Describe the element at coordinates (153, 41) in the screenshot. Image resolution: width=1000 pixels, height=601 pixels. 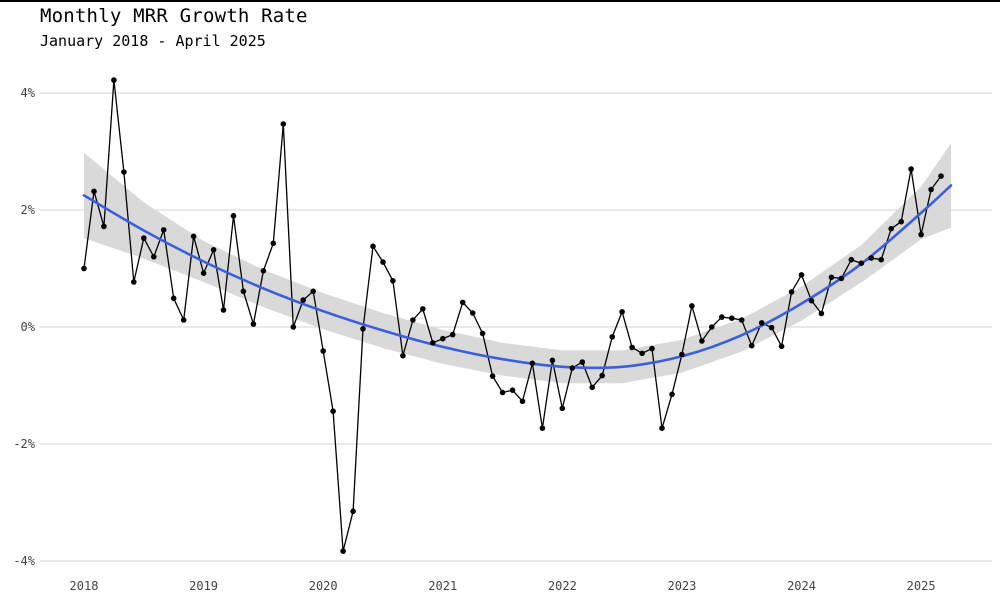
I see `chart-subtitle: January 2018 - April 2025` at that location.